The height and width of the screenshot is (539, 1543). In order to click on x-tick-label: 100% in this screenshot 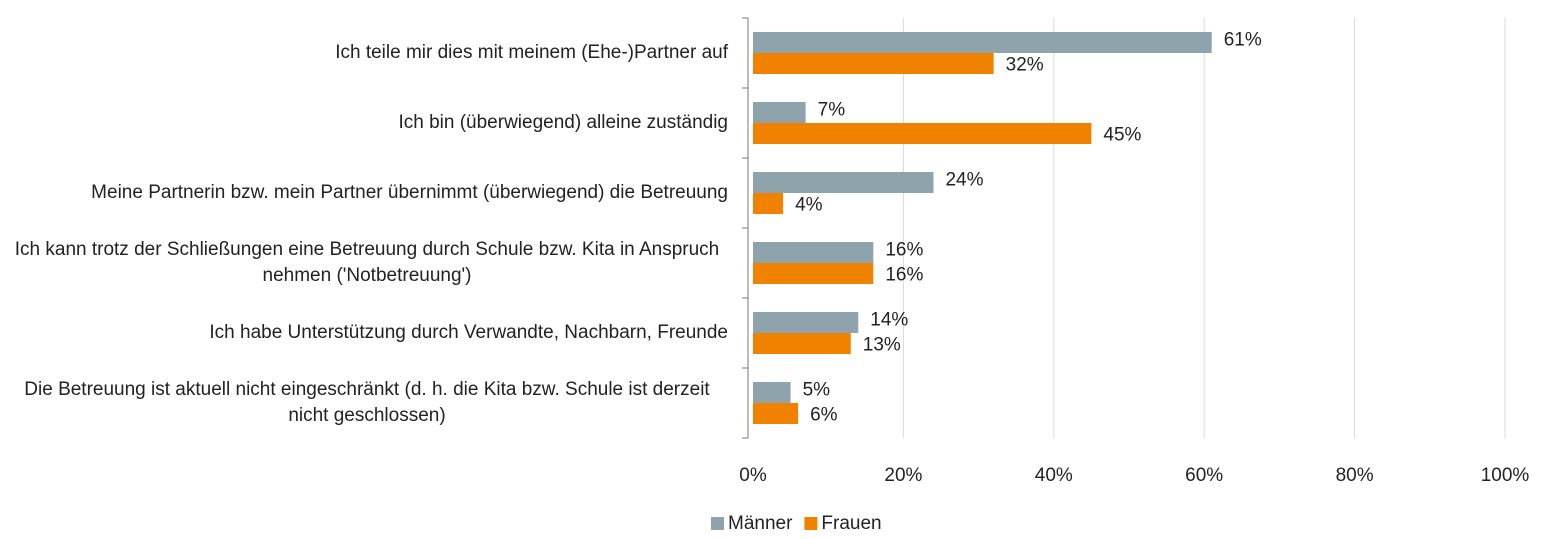, I will do `click(1505, 475)`.